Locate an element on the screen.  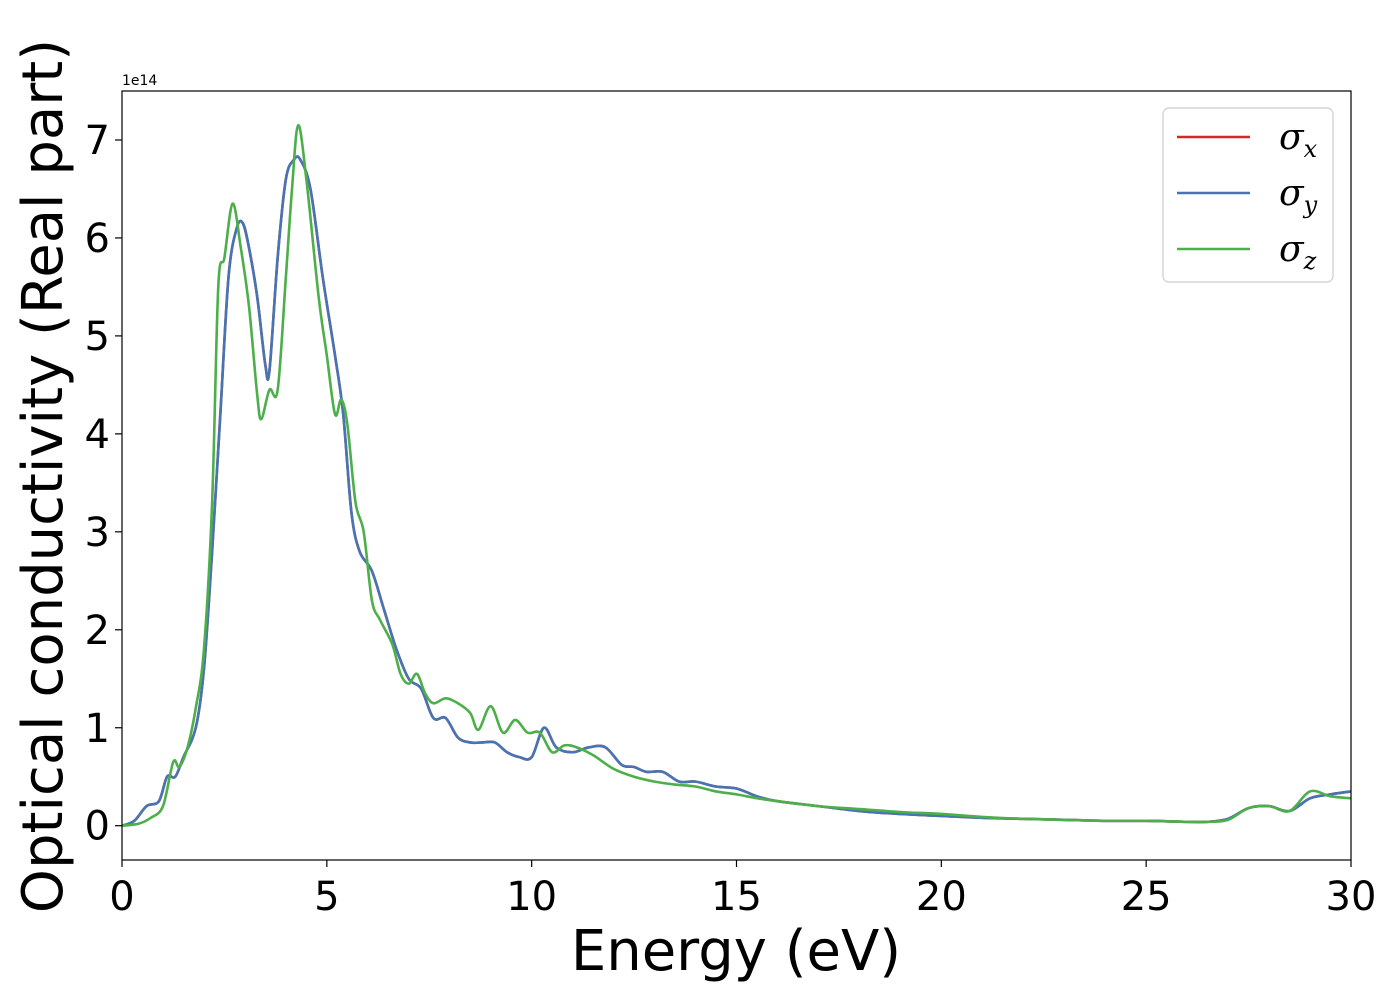
x-axis: 0 5 10 15 20 25 30 is located at coordinates (742, 890).